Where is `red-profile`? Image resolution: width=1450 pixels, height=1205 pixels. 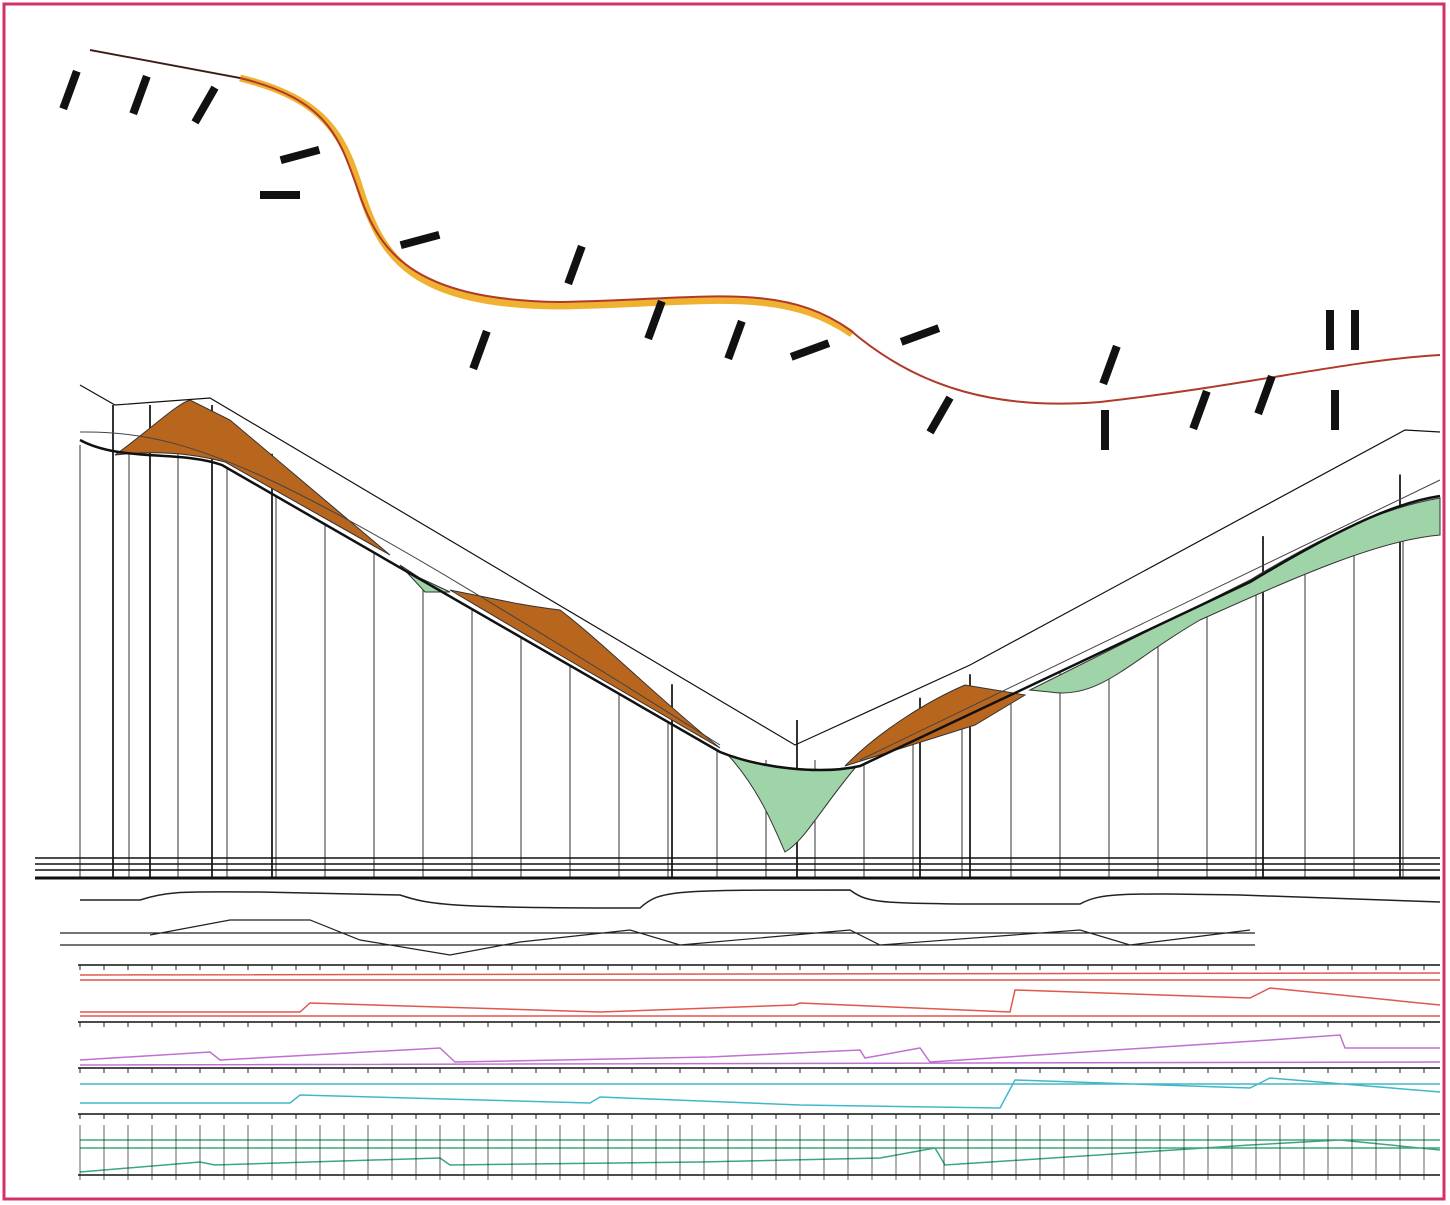
red-profile is located at coordinates (760, 1002).